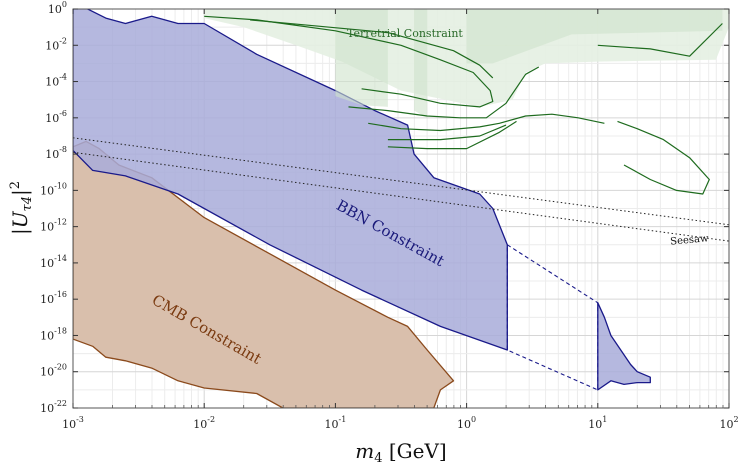  Describe the element at coordinates (552, 317) in the screenshot. I see `bbn-constraint-dashed-gap` at that location.